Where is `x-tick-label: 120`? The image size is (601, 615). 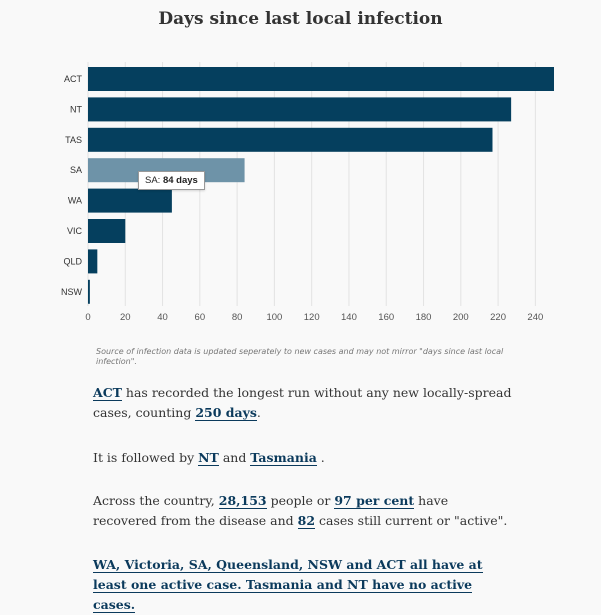
x-tick-label: 120 is located at coordinates (312, 317).